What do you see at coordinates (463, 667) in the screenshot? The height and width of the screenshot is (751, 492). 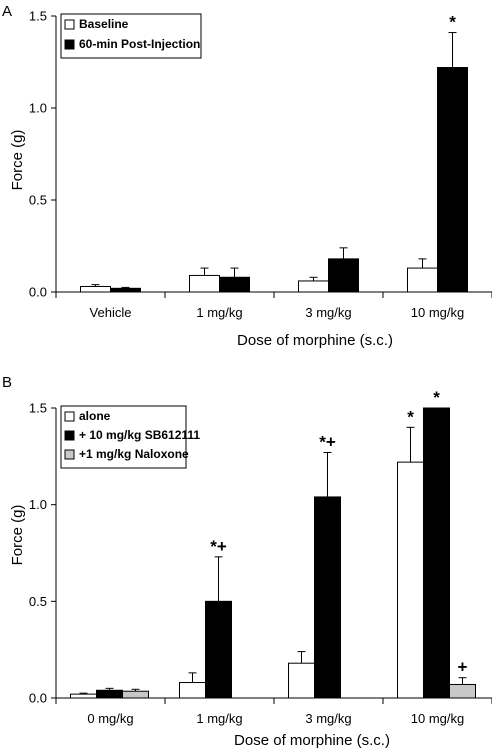 I see `panel-b-significance-mark: +` at bounding box center [463, 667].